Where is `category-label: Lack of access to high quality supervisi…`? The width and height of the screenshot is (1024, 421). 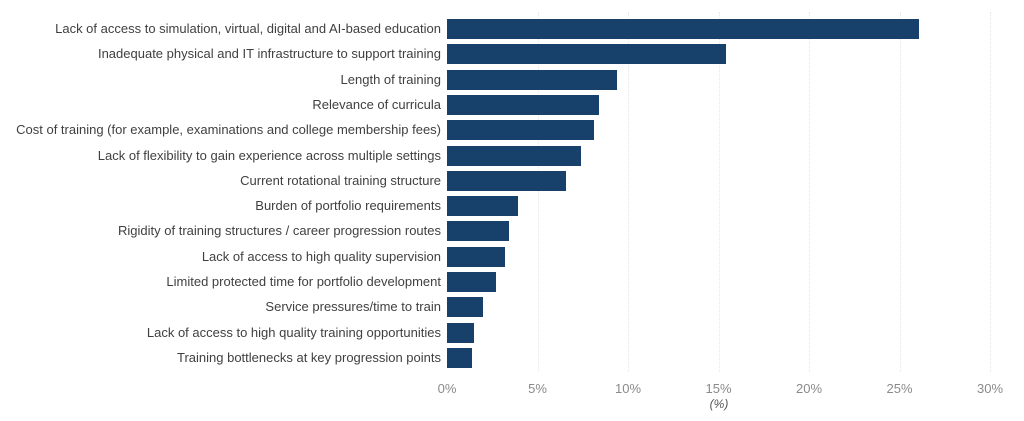
category-label: Lack of access to high quality supervisi… is located at coordinates (321, 256).